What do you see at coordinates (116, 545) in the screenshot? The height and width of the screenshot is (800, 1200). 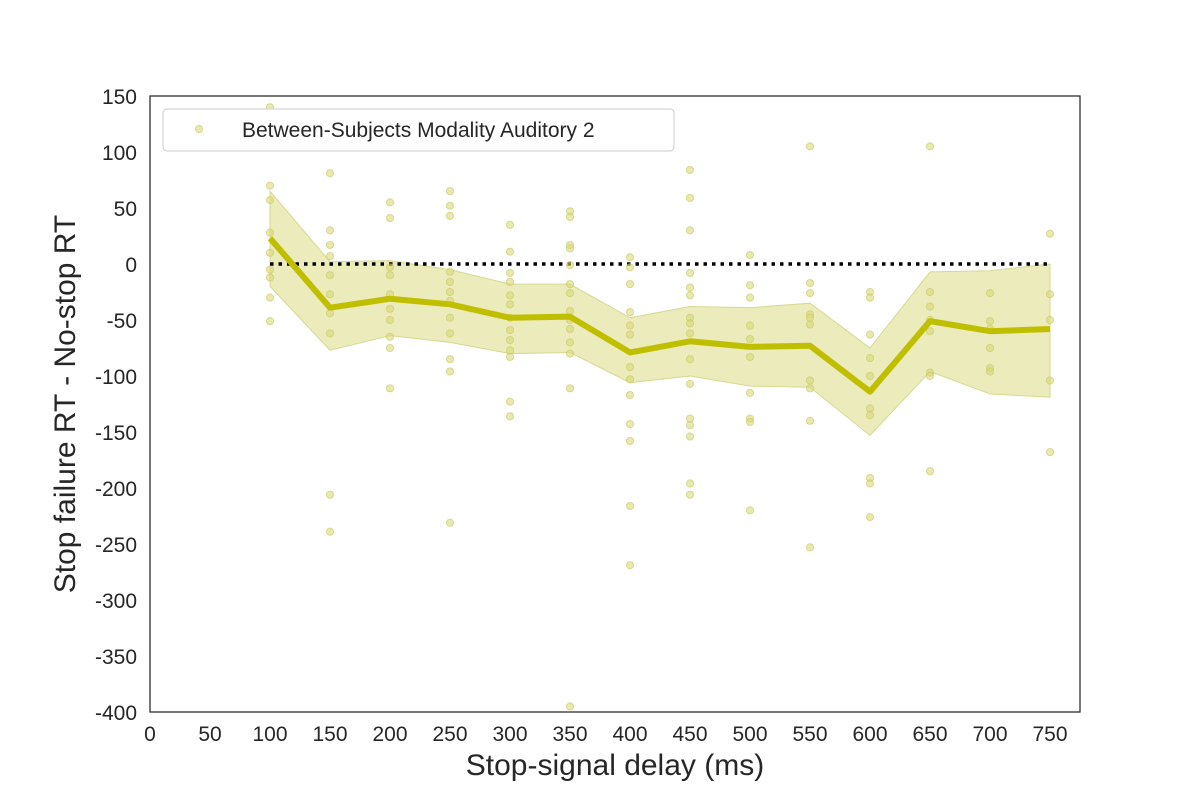 I see `y-tick-label: -250` at bounding box center [116, 545].